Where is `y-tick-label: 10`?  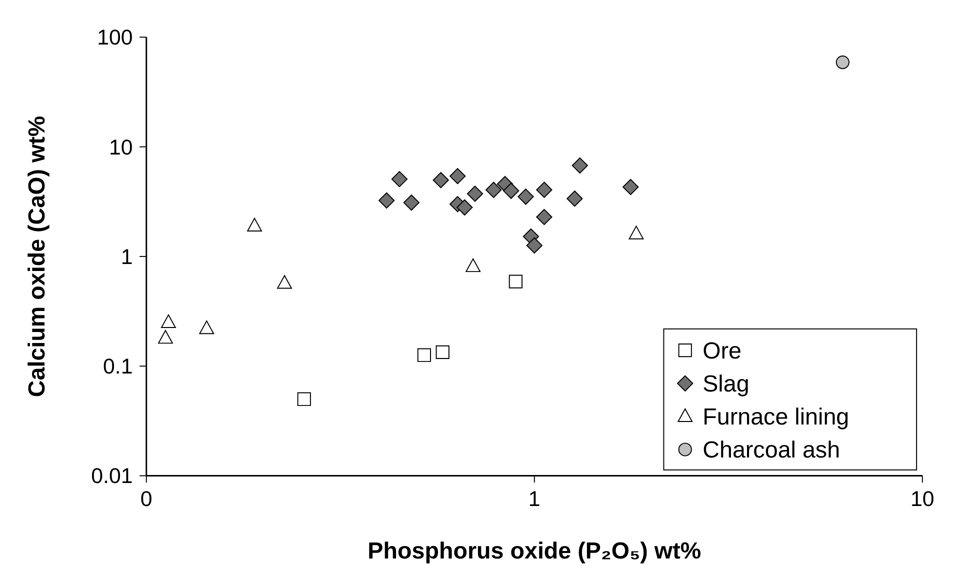 y-tick-label: 10 is located at coordinates (120, 147).